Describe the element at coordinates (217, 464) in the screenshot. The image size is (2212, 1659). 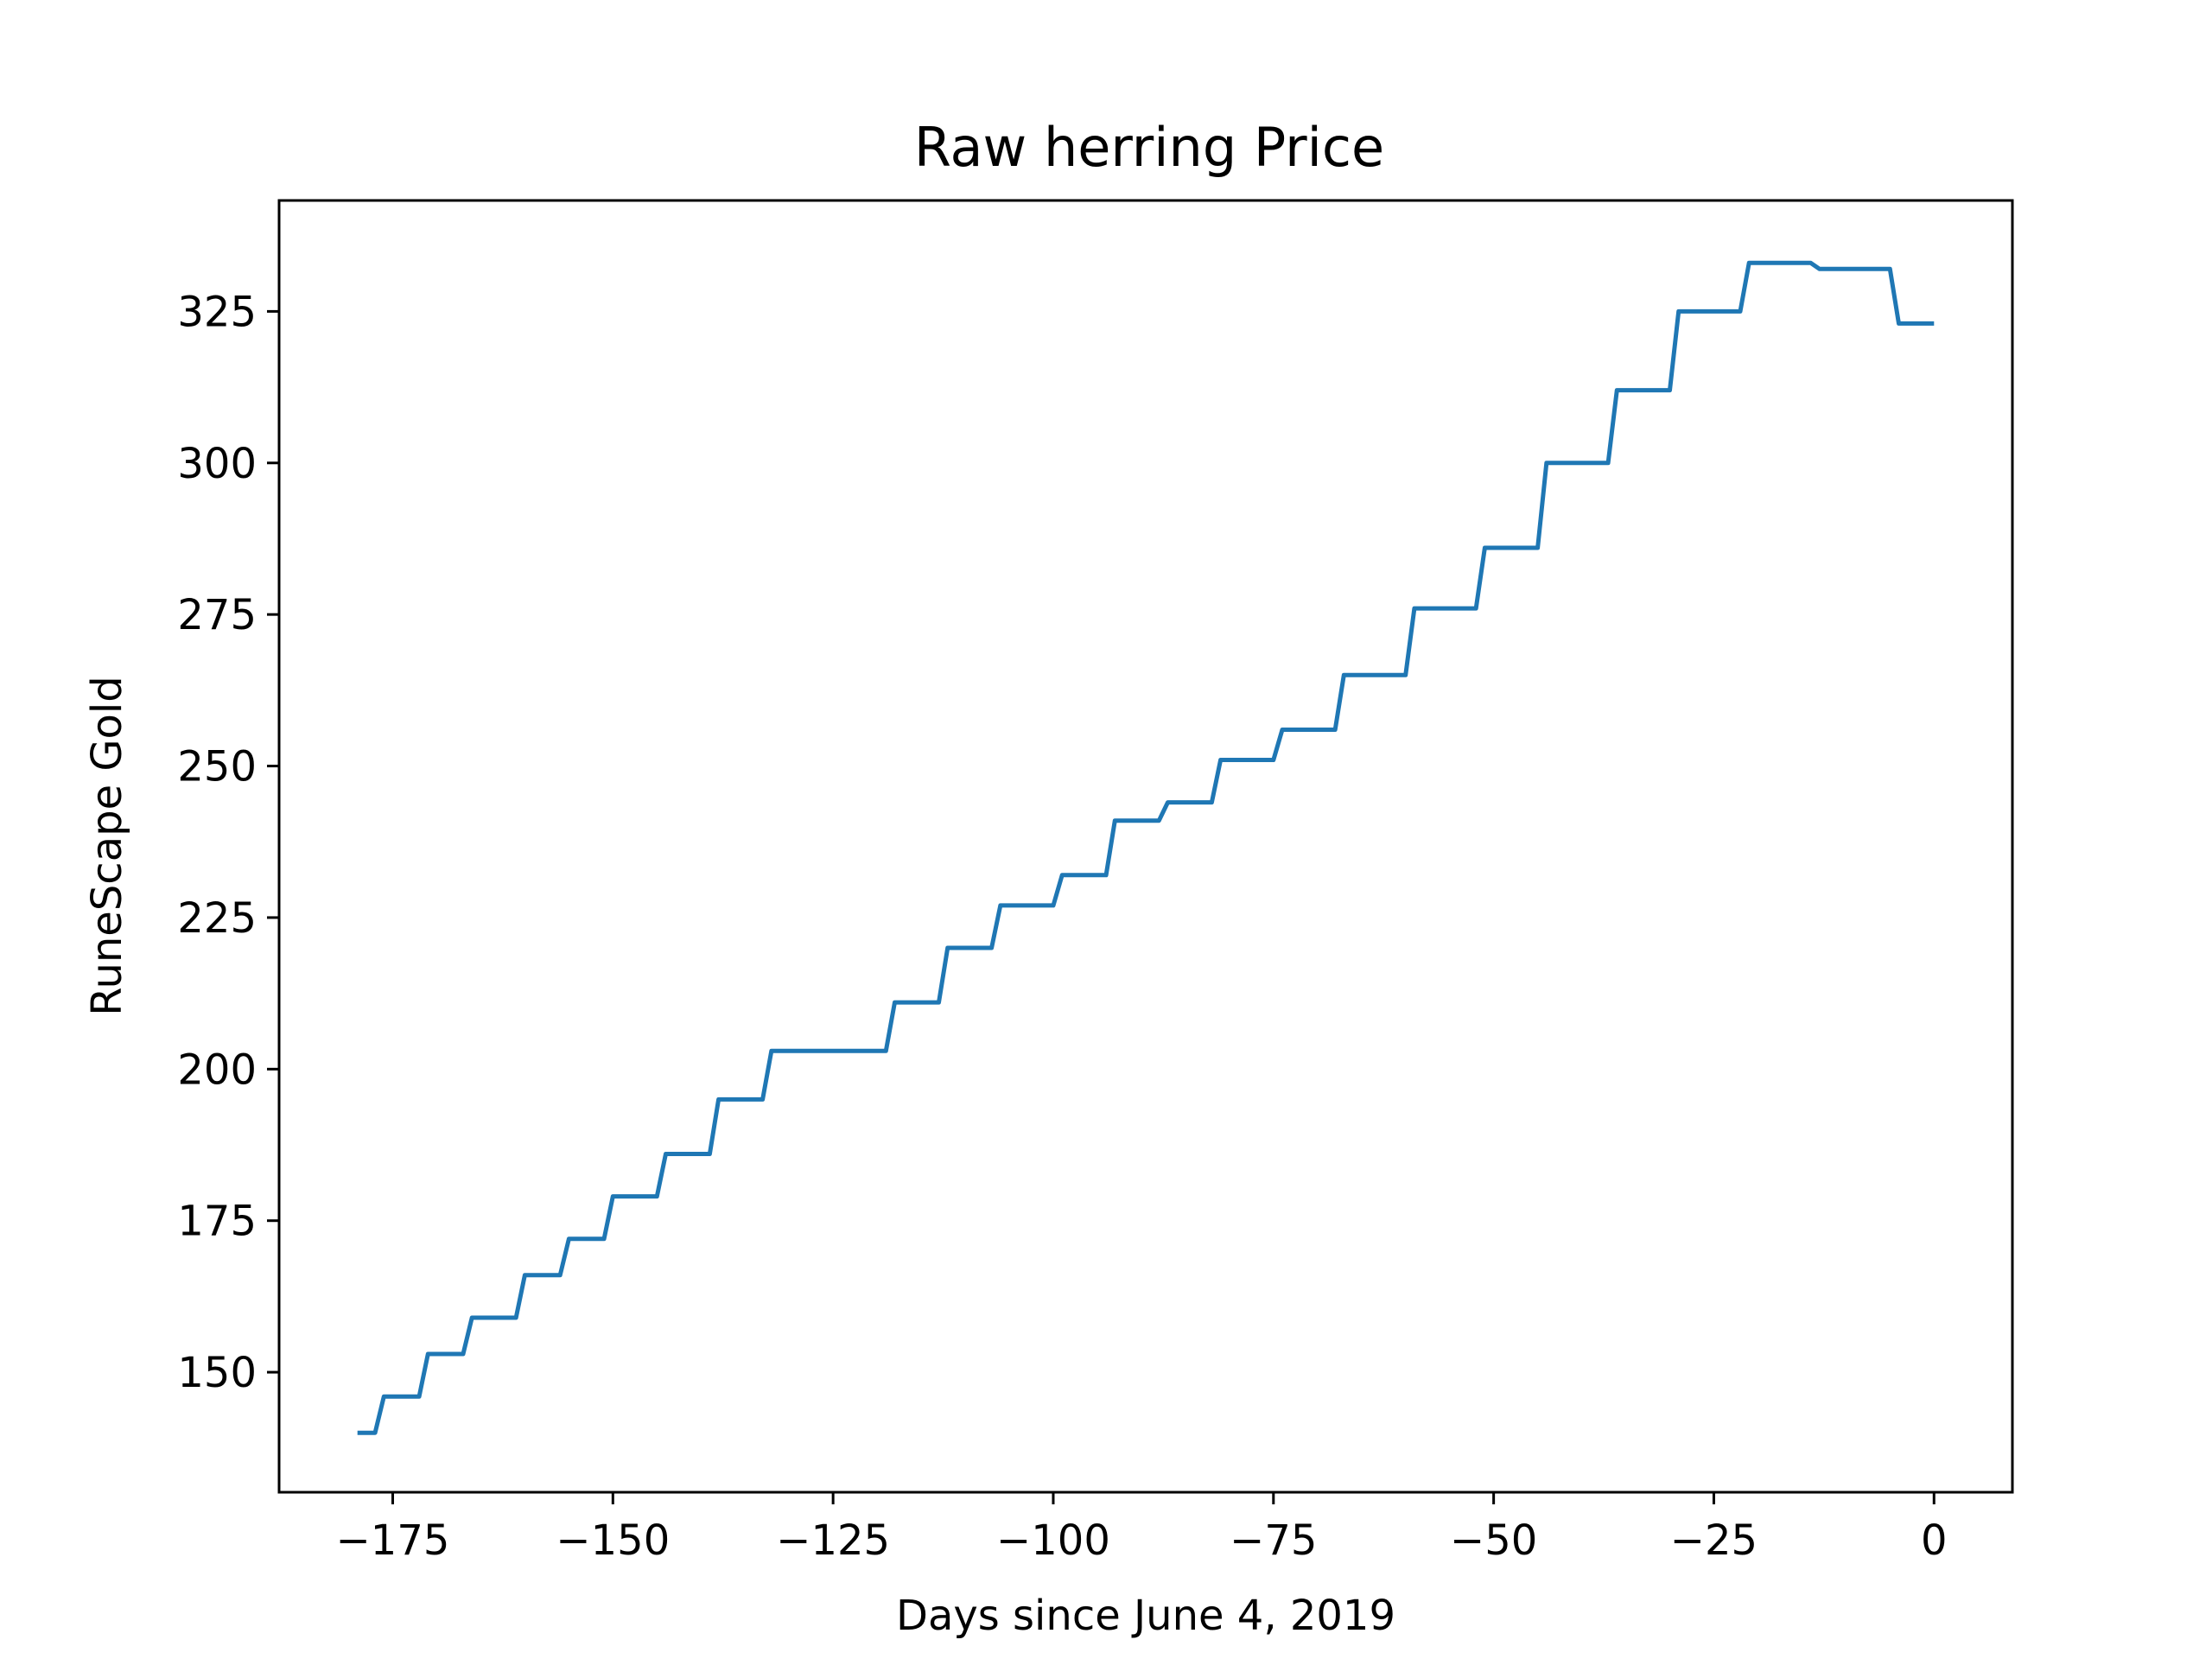
I see `y-tick-label: 300` at that location.